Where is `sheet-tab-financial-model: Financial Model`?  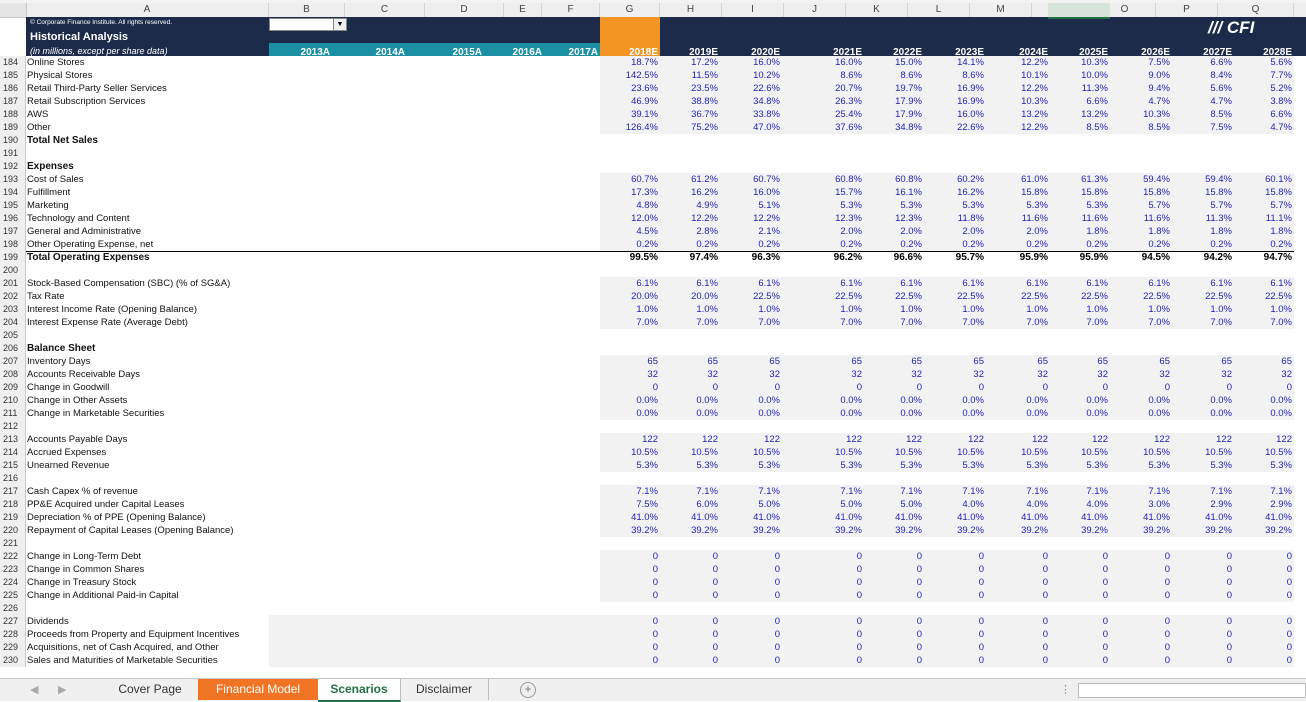
sheet-tab-financial-model: Financial Model is located at coordinates (258, 689).